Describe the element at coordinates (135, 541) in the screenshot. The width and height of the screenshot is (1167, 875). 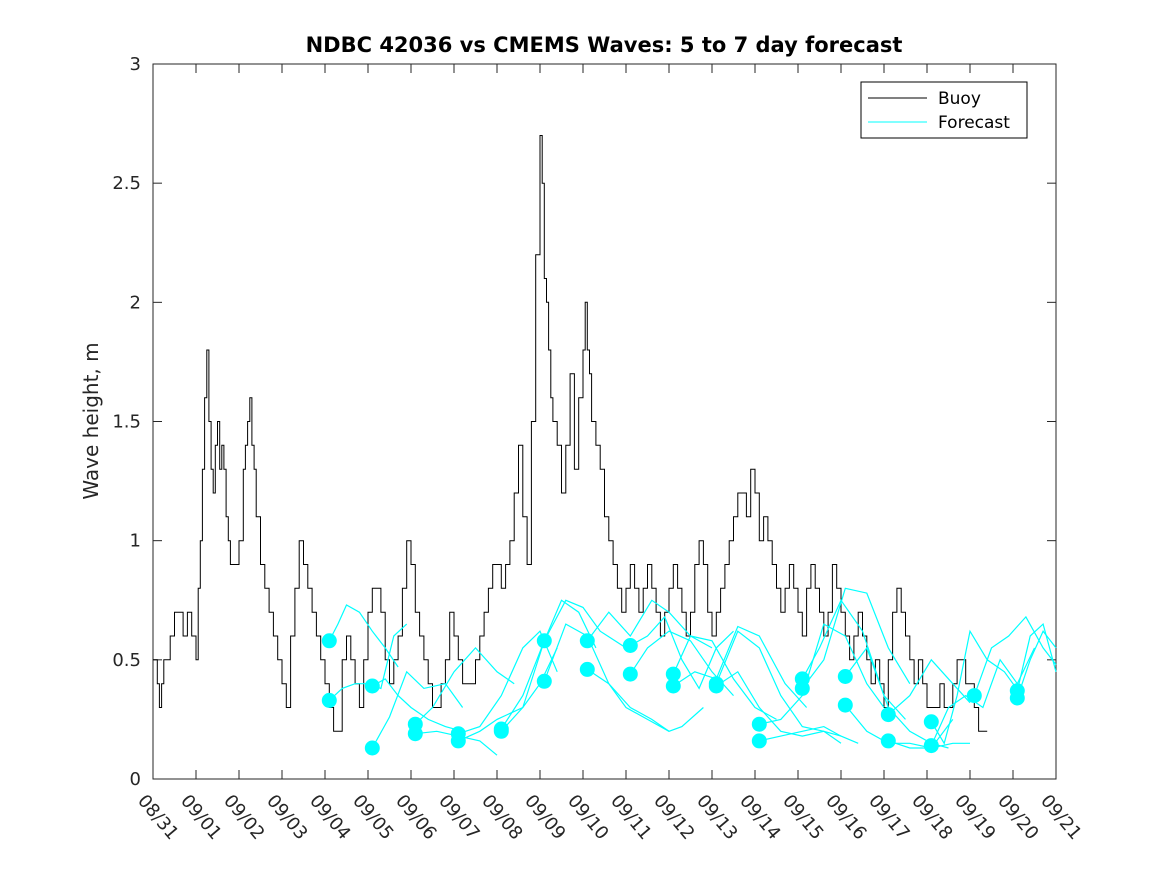
I see `y-tick-label: 1` at that location.